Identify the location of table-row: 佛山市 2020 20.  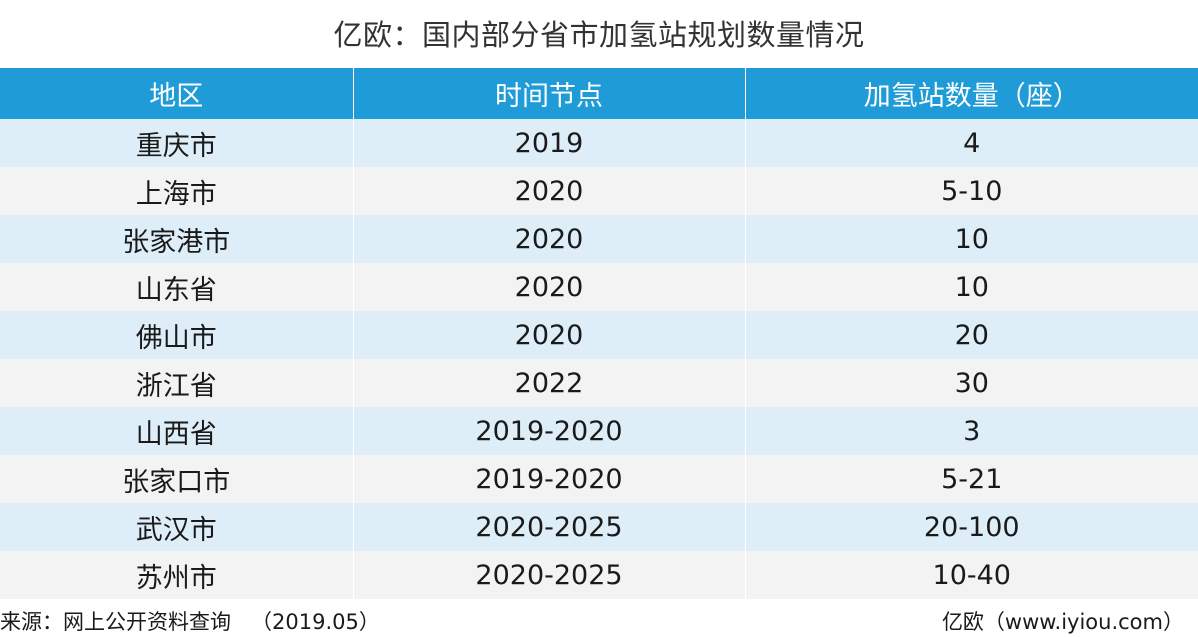
(599, 335).